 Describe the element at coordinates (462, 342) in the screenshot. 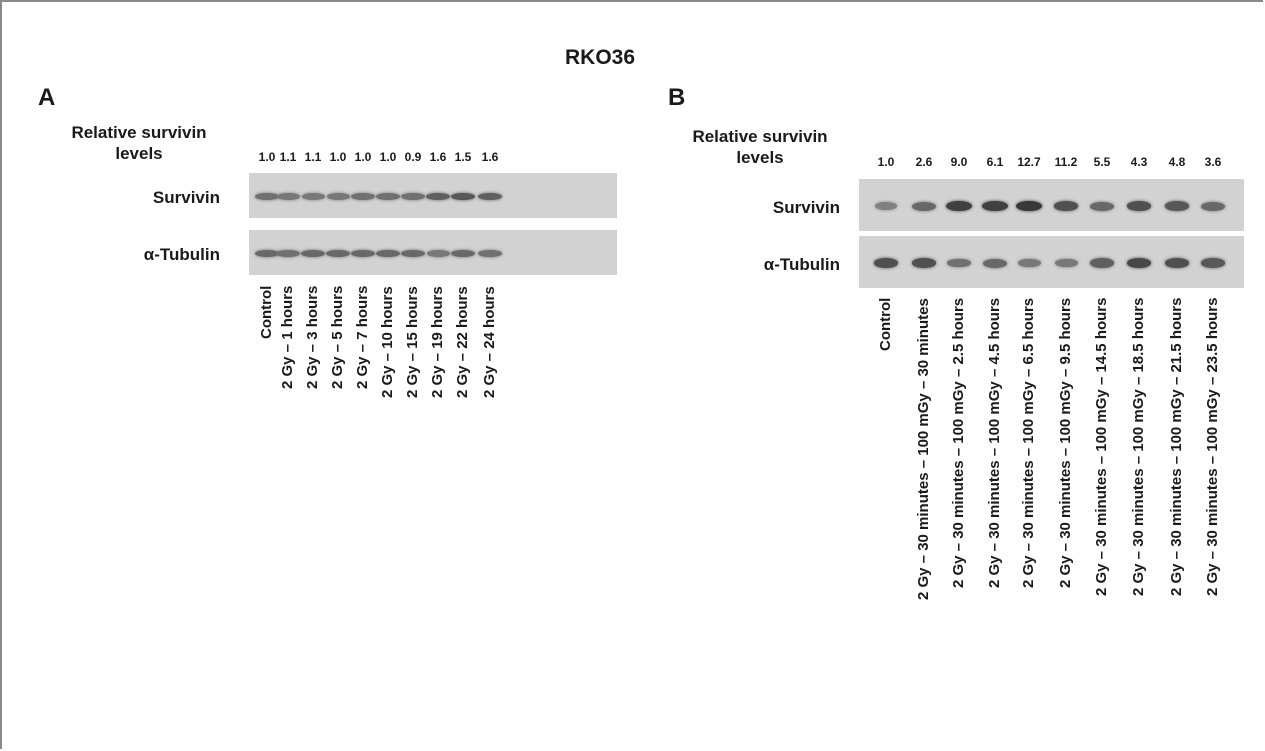

I see `panel-a-lane-label: 2 Gy – 22 hours` at that location.